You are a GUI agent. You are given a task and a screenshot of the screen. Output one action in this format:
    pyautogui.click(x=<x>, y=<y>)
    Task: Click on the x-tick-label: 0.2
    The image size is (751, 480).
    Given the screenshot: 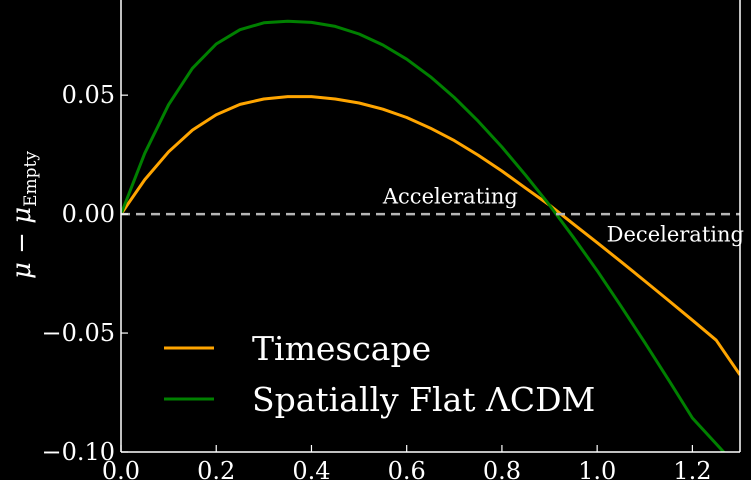 What is the action you would take?
    pyautogui.click(x=216, y=468)
    